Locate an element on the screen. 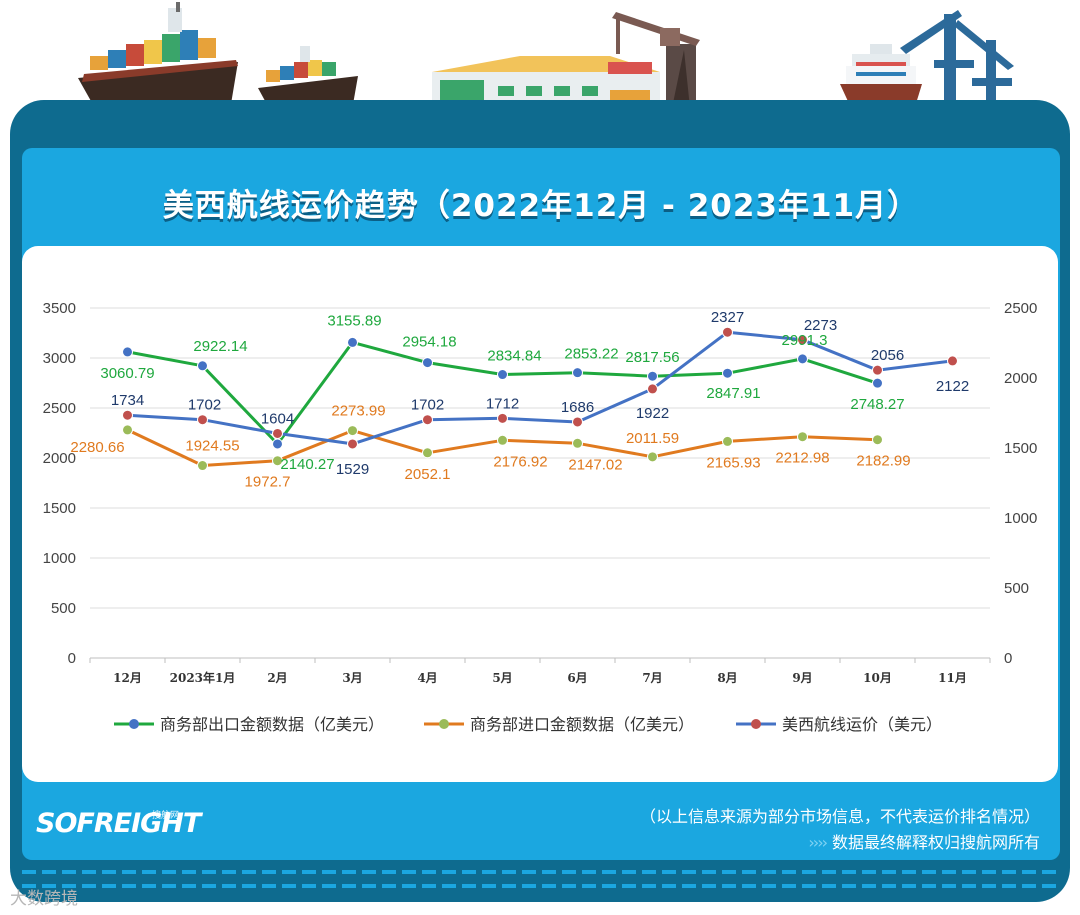 This screenshot has height=915, width=1080. data-label: 2954.18 is located at coordinates (429, 342).